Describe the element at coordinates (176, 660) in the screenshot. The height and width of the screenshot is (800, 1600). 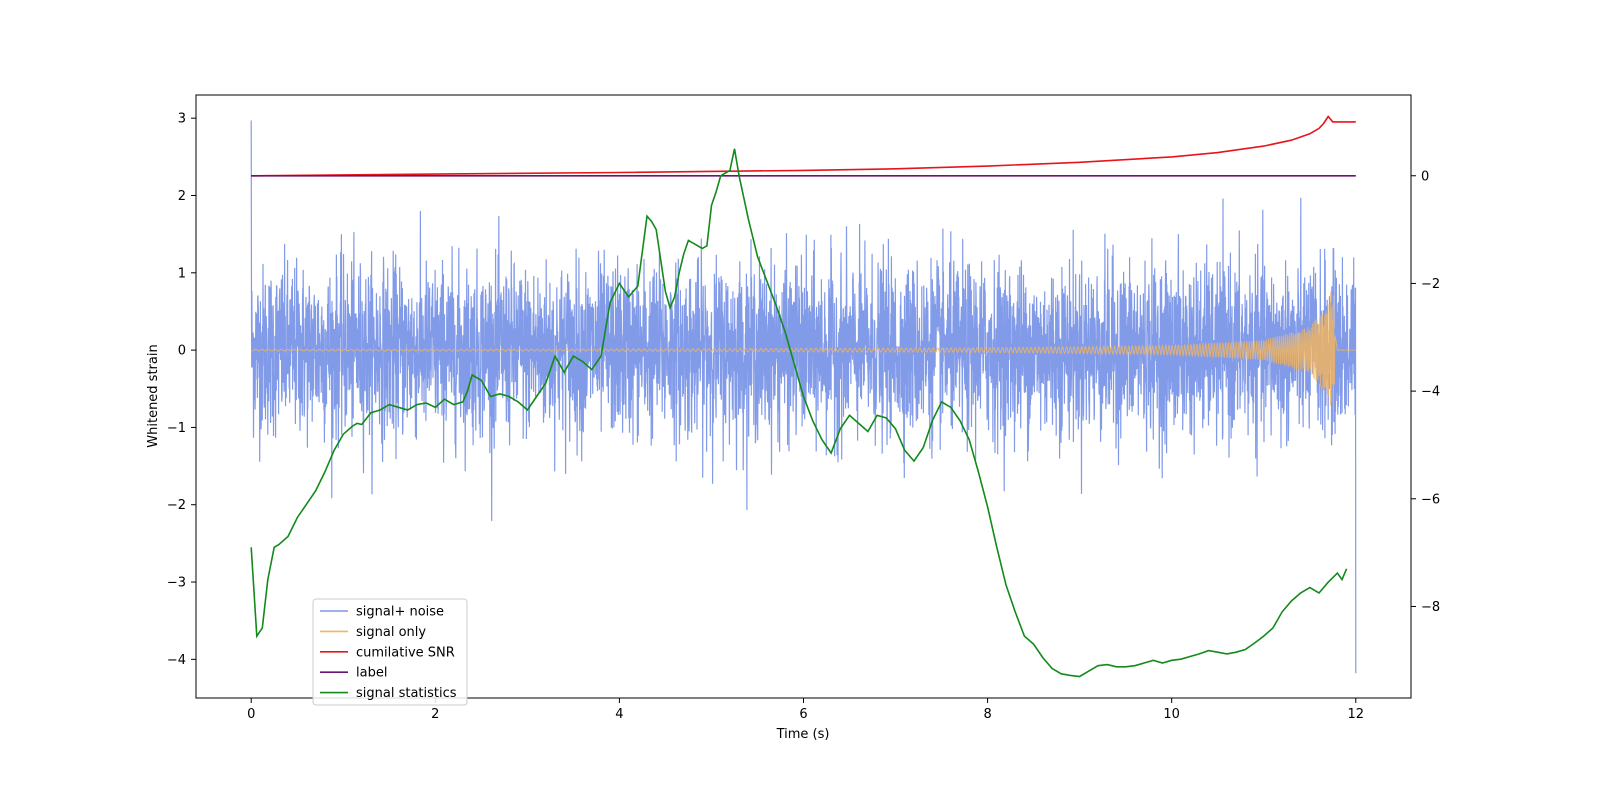
I see `y-left-tick-label: −4` at that location.